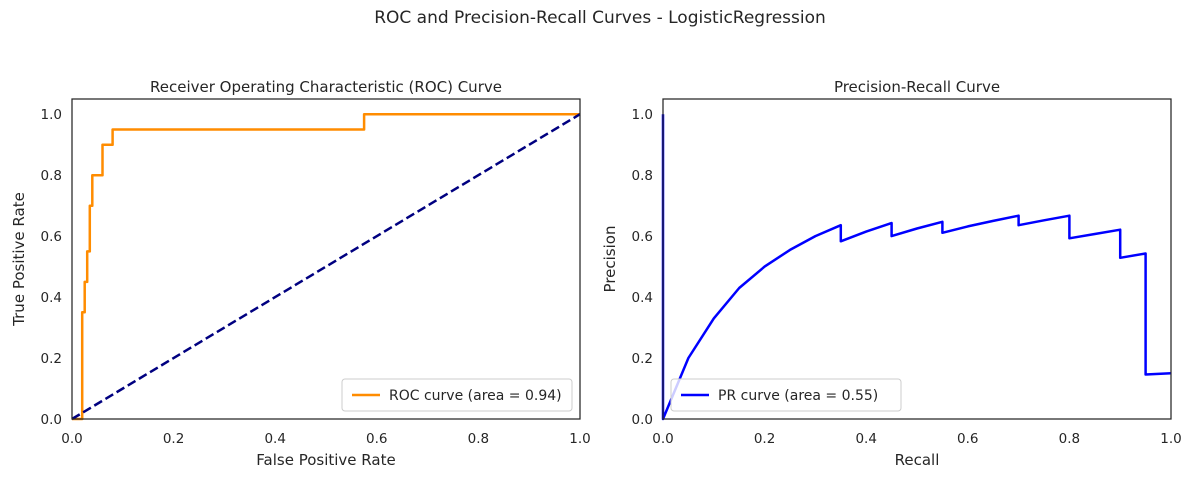 Image resolution: width=1200 pixels, height=500 pixels. Describe the element at coordinates (917, 460) in the screenshot. I see `pr-x-axis-label: Recall` at that location.